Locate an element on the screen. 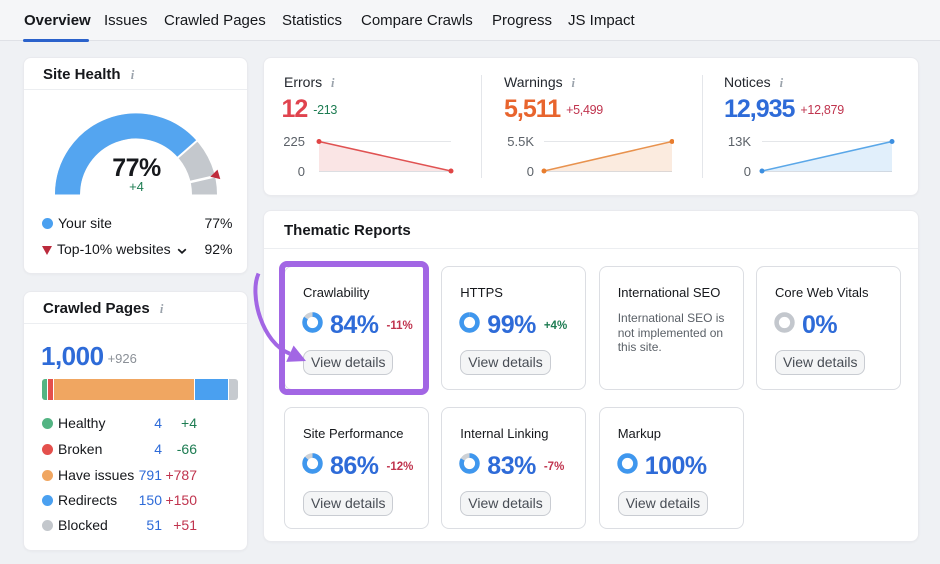 The height and width of the screenshot is (564, 940). svg-text: 225 is located at coordinates (294, 141).